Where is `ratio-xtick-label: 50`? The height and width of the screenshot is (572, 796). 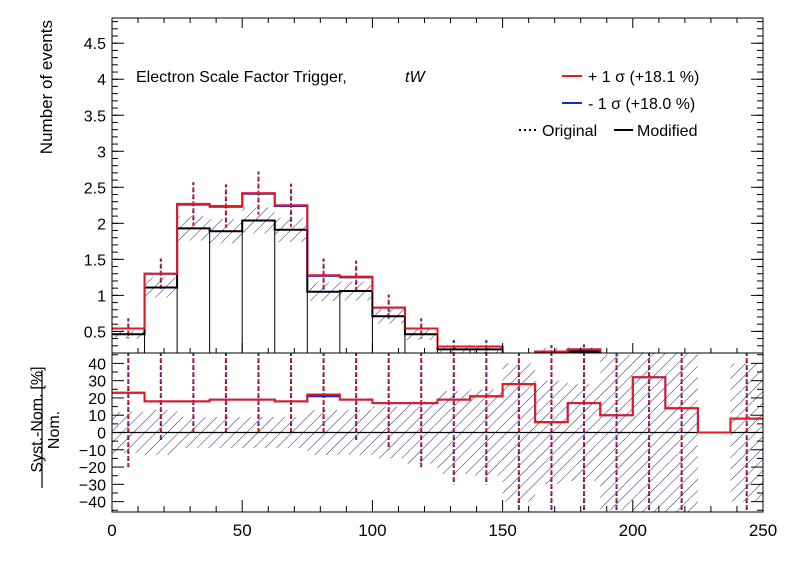
ratio-xtick-label: 50 is located at coordinates (242, 530).